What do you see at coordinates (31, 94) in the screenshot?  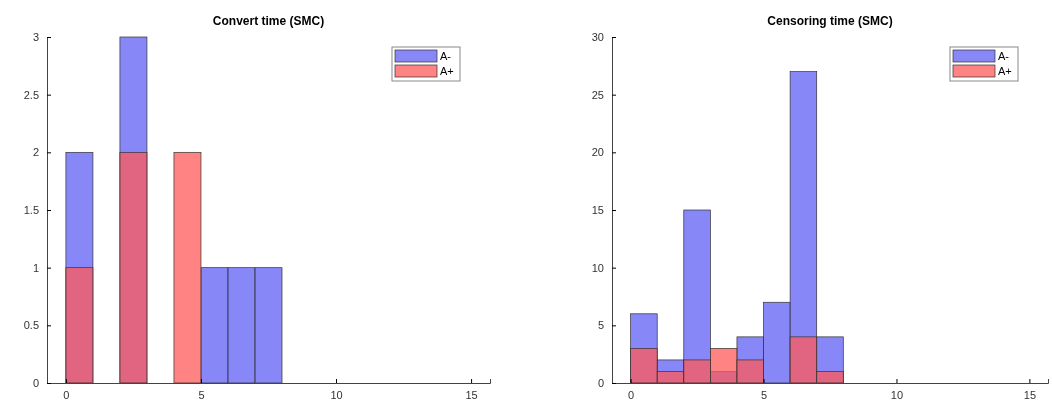 I see `y-tick-label: 2.5` at bounding box center [31, 94].